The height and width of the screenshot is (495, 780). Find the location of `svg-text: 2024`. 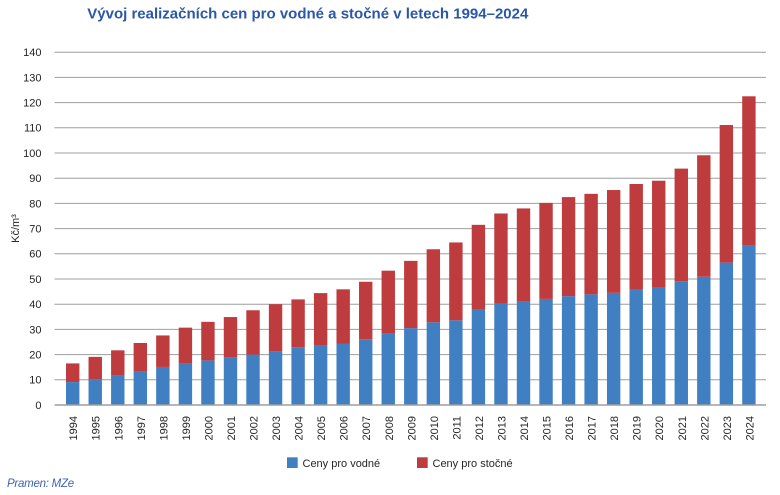

svg-text: 2024 is located at coordinates (750, 428).